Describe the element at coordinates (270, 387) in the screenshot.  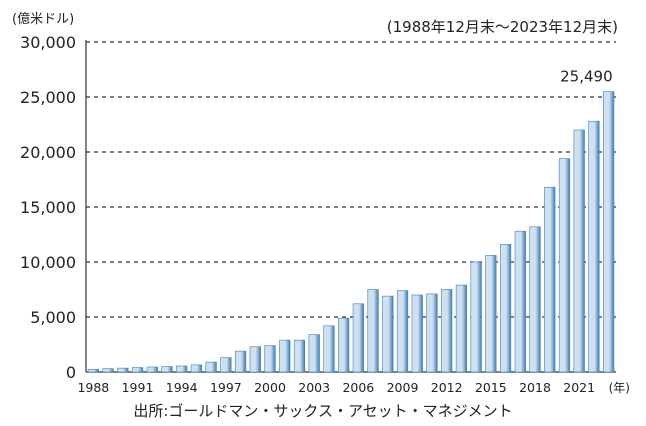
I see `x-tick-label: 2000` at that location.